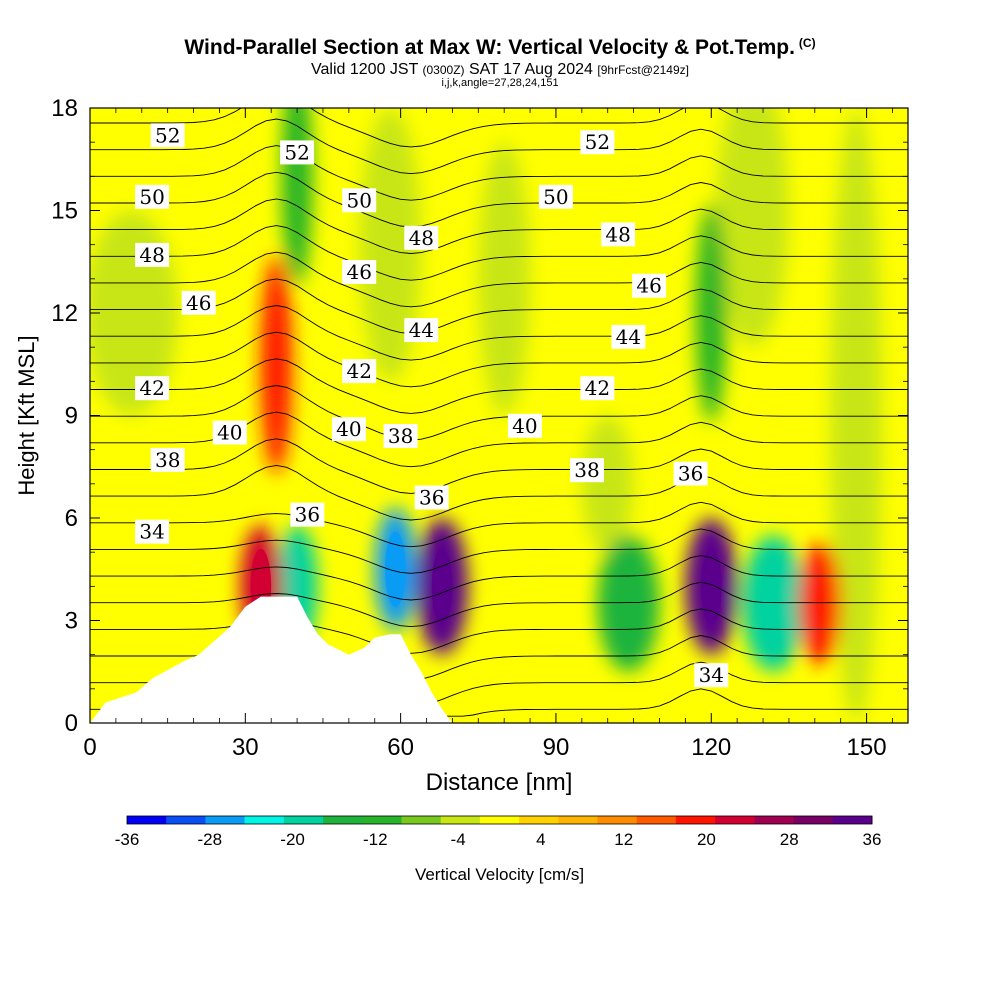 Image resolution: width=1000 pixels, height=1000 pixels. Describe the element at coordinates (292, 839) in the screenshot. I see `colorbar-tick-label: -20` at that location.